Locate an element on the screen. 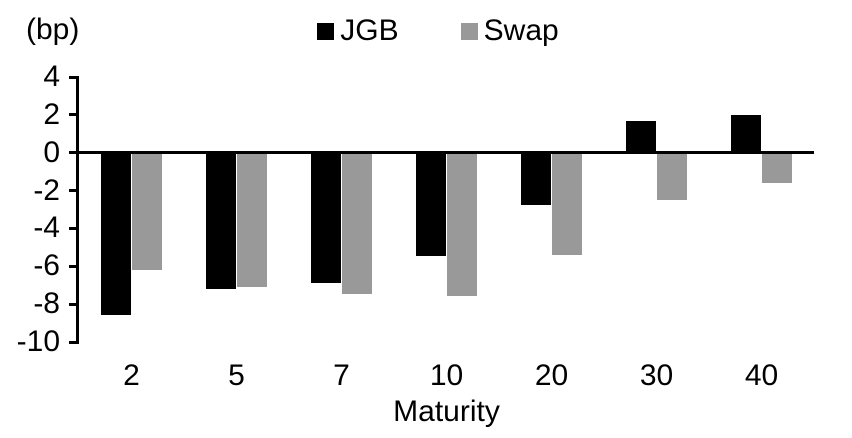 This screenshot has height=438, width=852. chart-legend: JGB Swap is located at coordinates (426, 31).